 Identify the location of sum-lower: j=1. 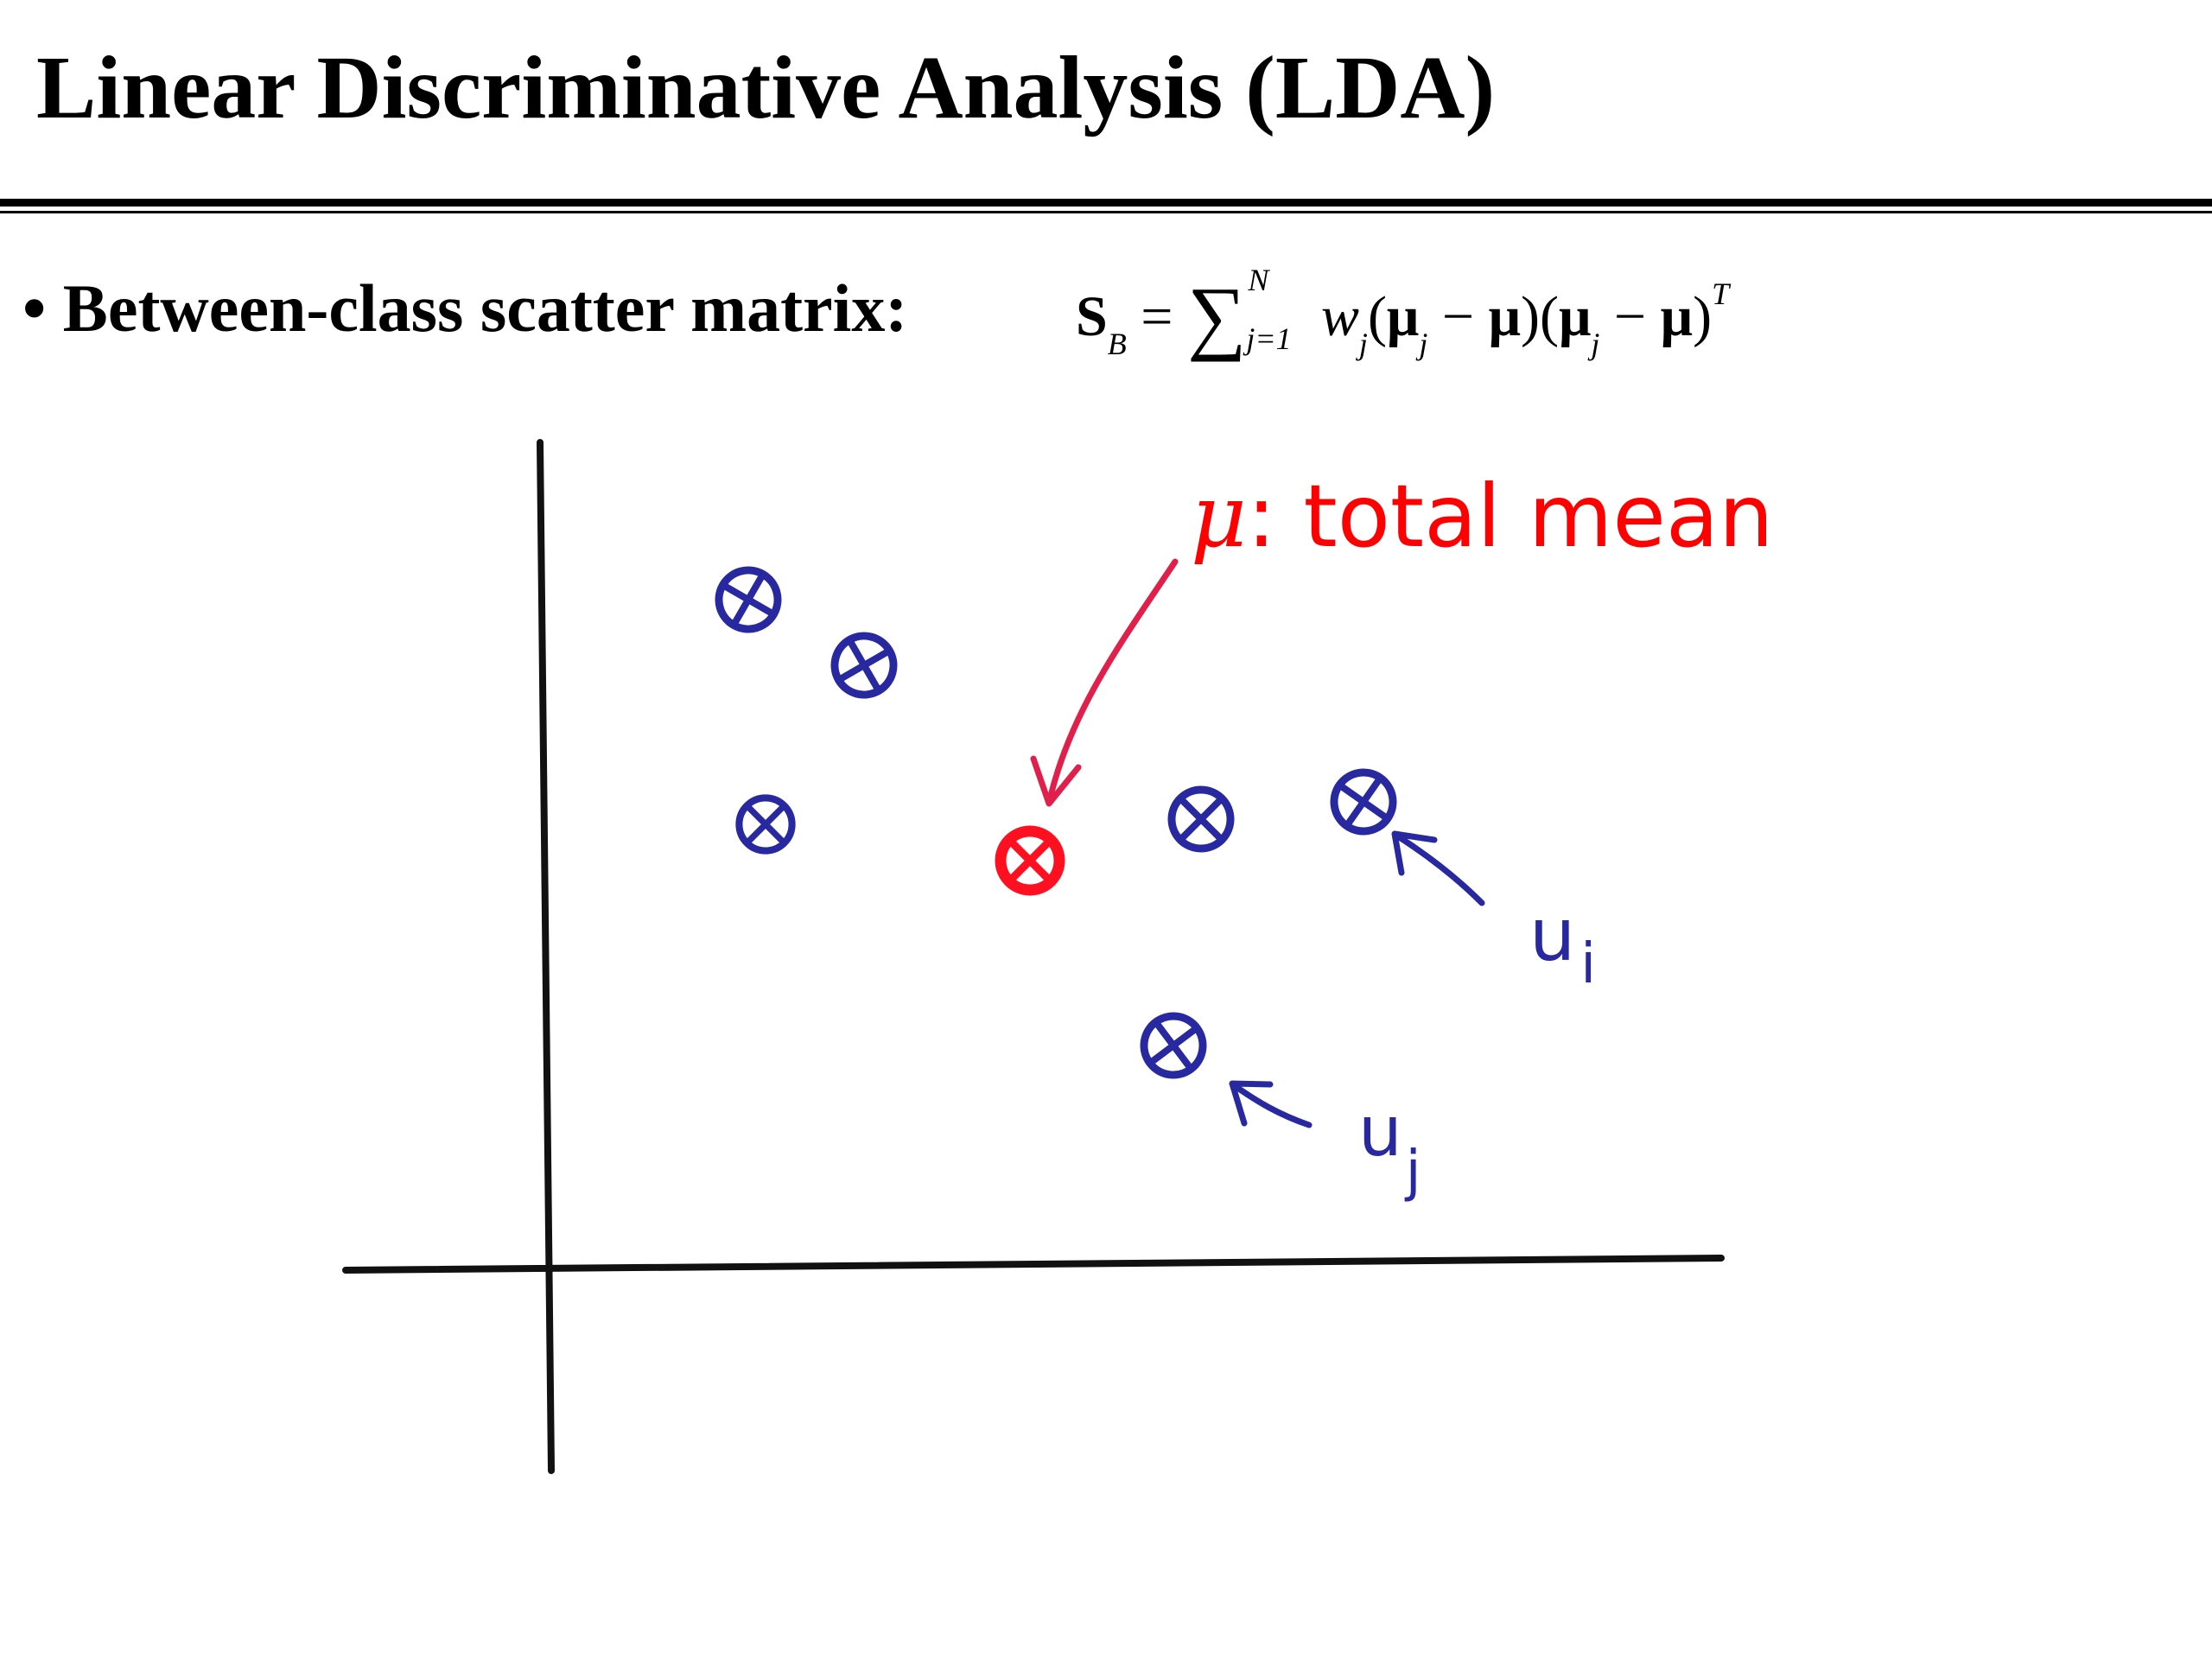
(1269, 338).